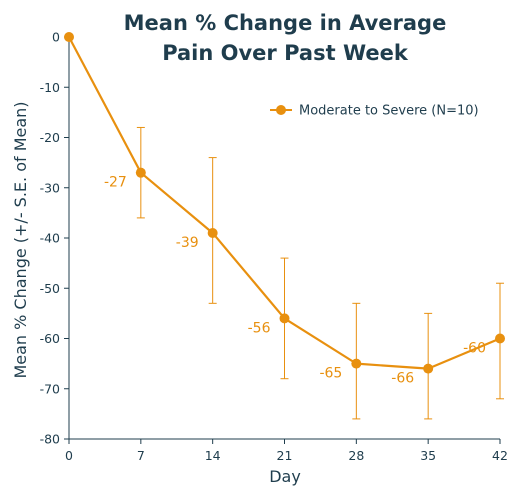 This screenshot has height=490, width=513. What do you see at coordinates (50, 388) in the screenshot?
I see `y-tick-label: -70` at bounding box center [50, 388].